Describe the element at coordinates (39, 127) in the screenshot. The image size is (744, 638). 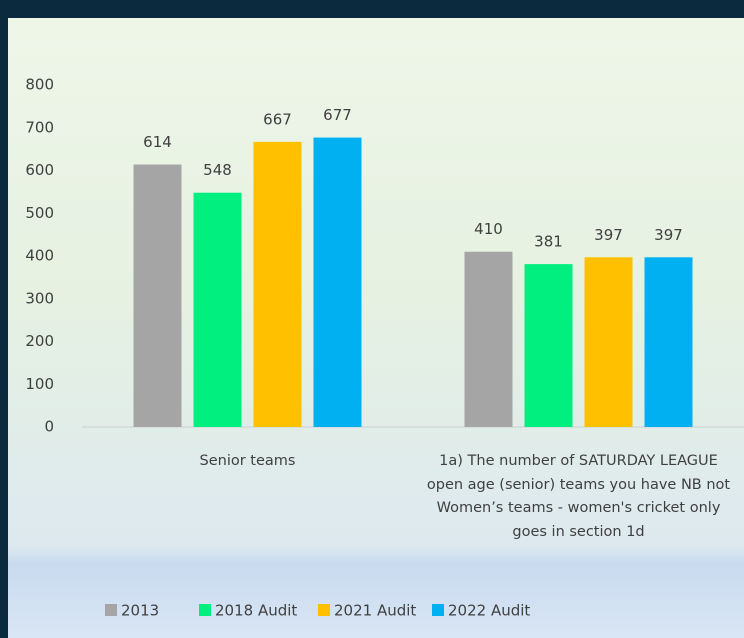
I see `y-tick-label: 700` at that location.